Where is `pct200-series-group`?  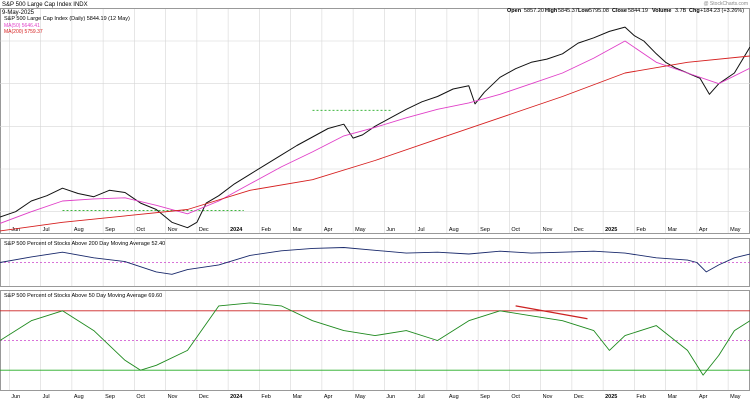 pct200-series-group is located at coordinates (375, 261).